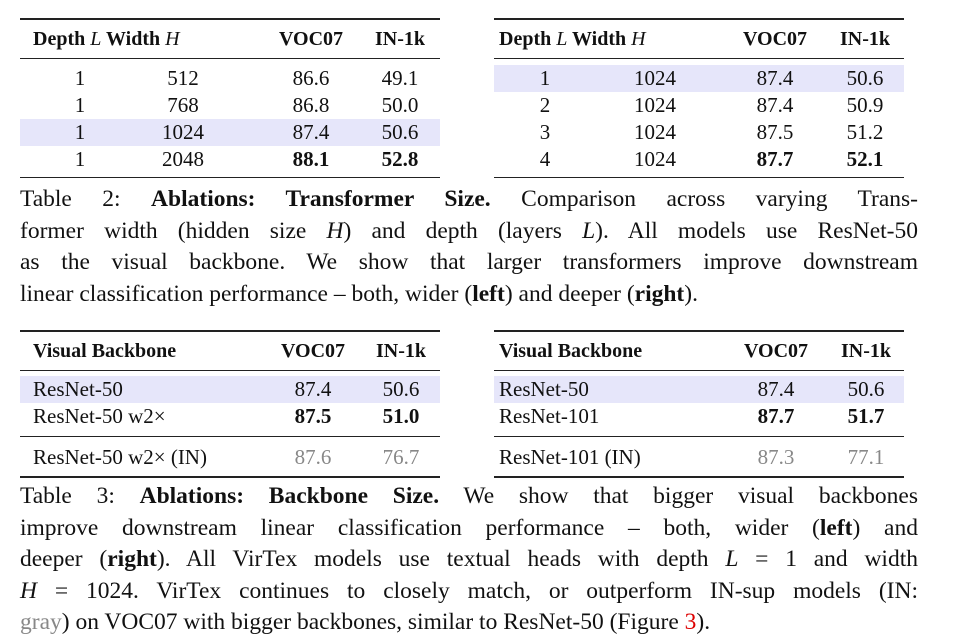 This screenshot has width=959, height=642. I want to click on backbone-cell: ResNet-50, so click(78, 389).